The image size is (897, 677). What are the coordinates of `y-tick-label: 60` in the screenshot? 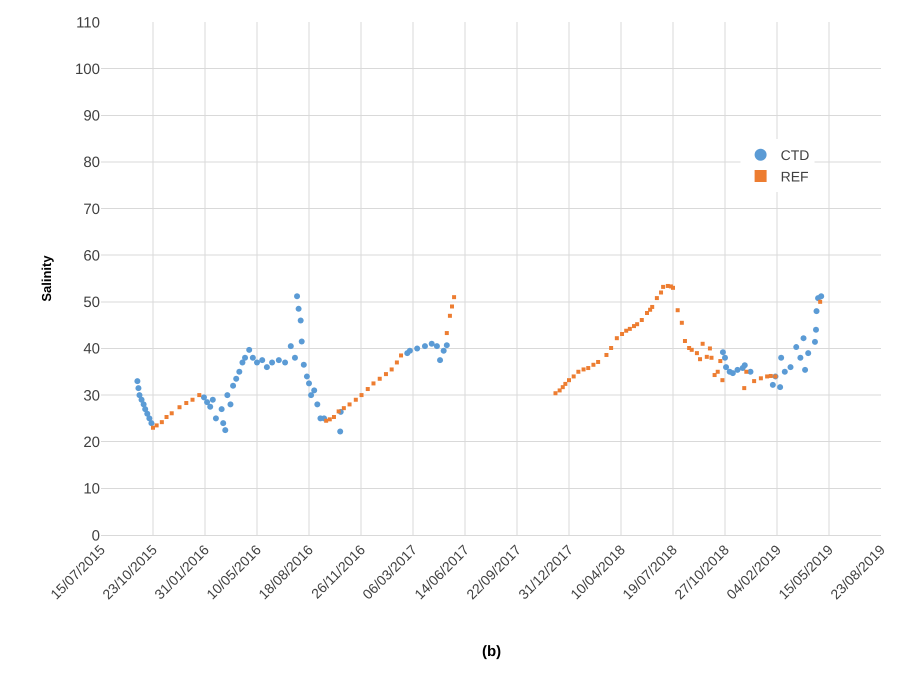 It's located at (91, 255).